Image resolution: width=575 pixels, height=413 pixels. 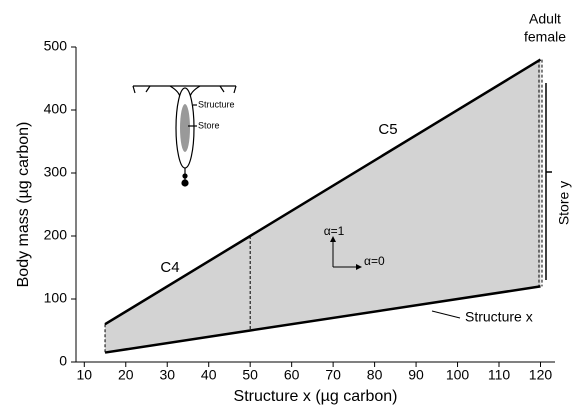 What do you see at coordinates (167, 375) in the screenshot?
I see `x-tick-label: 30` at bounding box center [167, 375].